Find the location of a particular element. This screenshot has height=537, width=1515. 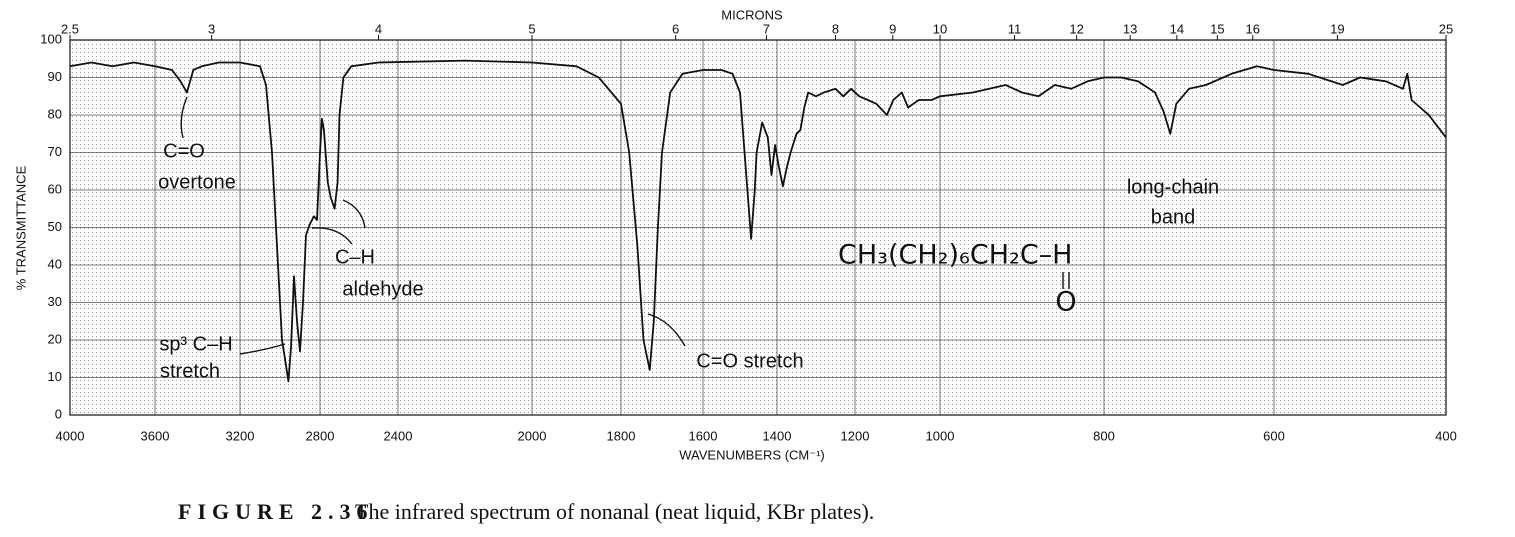

x-tick-label: 3600 is located at coordinates (155, 435).